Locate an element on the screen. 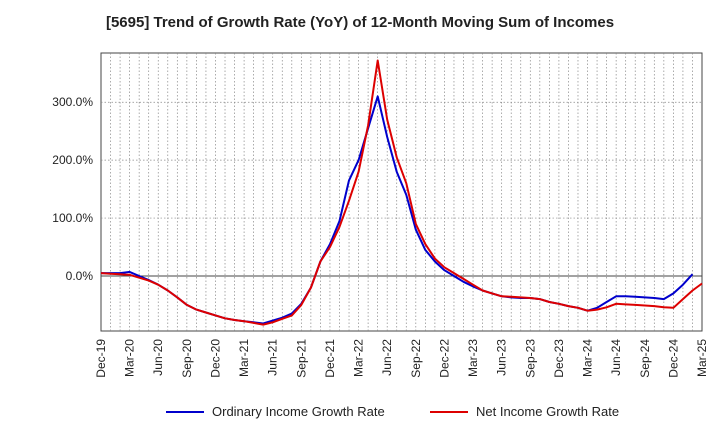 This screenshot has width=720, height=440. legend-item-net-income: Net Income Growth Rate is located at coordinates (524, 411).